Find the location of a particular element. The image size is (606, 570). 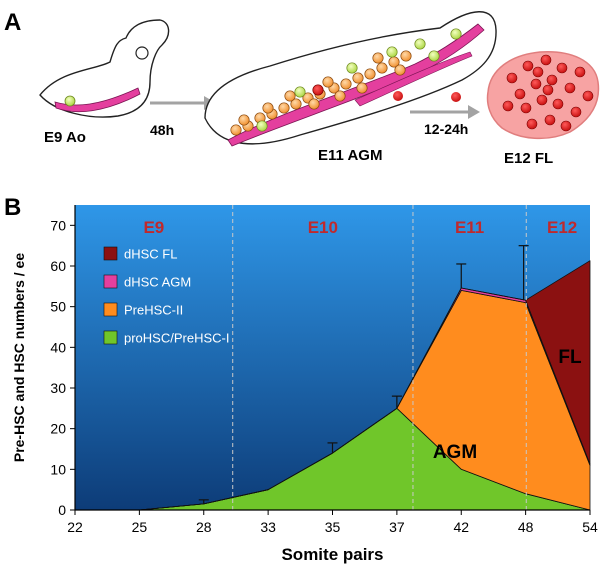

y-axis-title: Pre-HSC and HSC numbers / ee is located at coordinates (19, 357).